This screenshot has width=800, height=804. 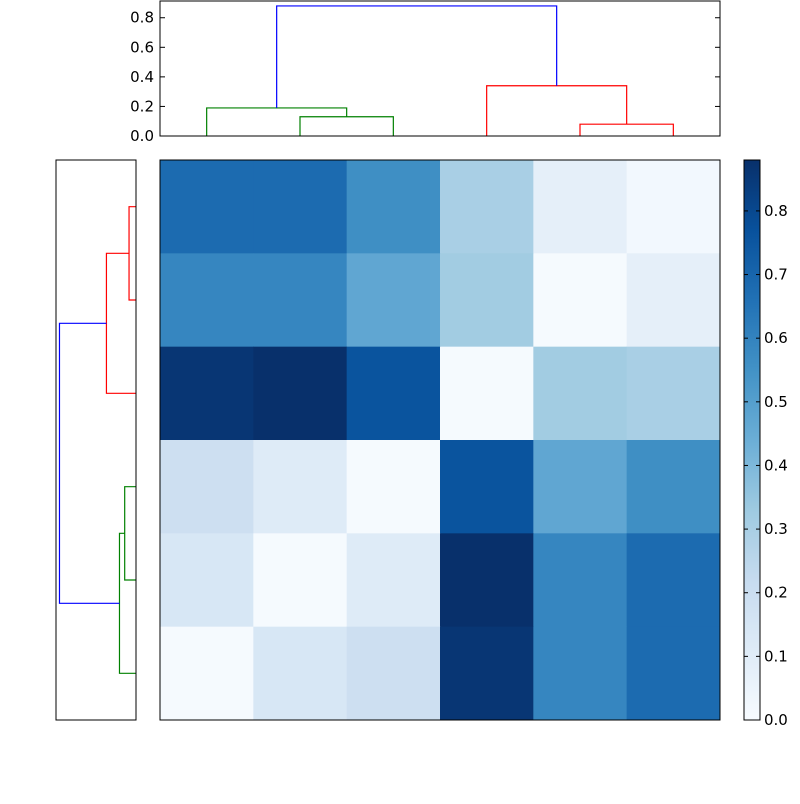 What do you see at coordinates (776, 720) in the screenshot?
I see `colorbar-tick-label: 0.0` at bounding box center [776, 720].